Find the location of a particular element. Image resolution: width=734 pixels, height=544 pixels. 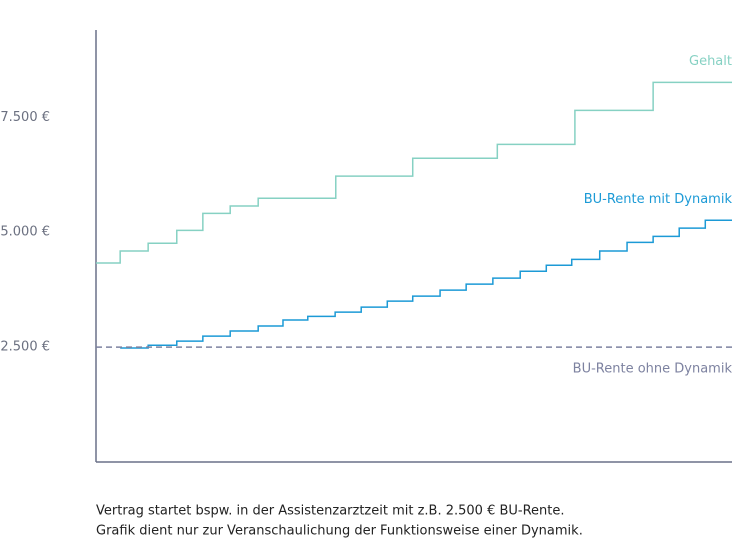

series-label: Gehalt is located at coordinates (710, 61).